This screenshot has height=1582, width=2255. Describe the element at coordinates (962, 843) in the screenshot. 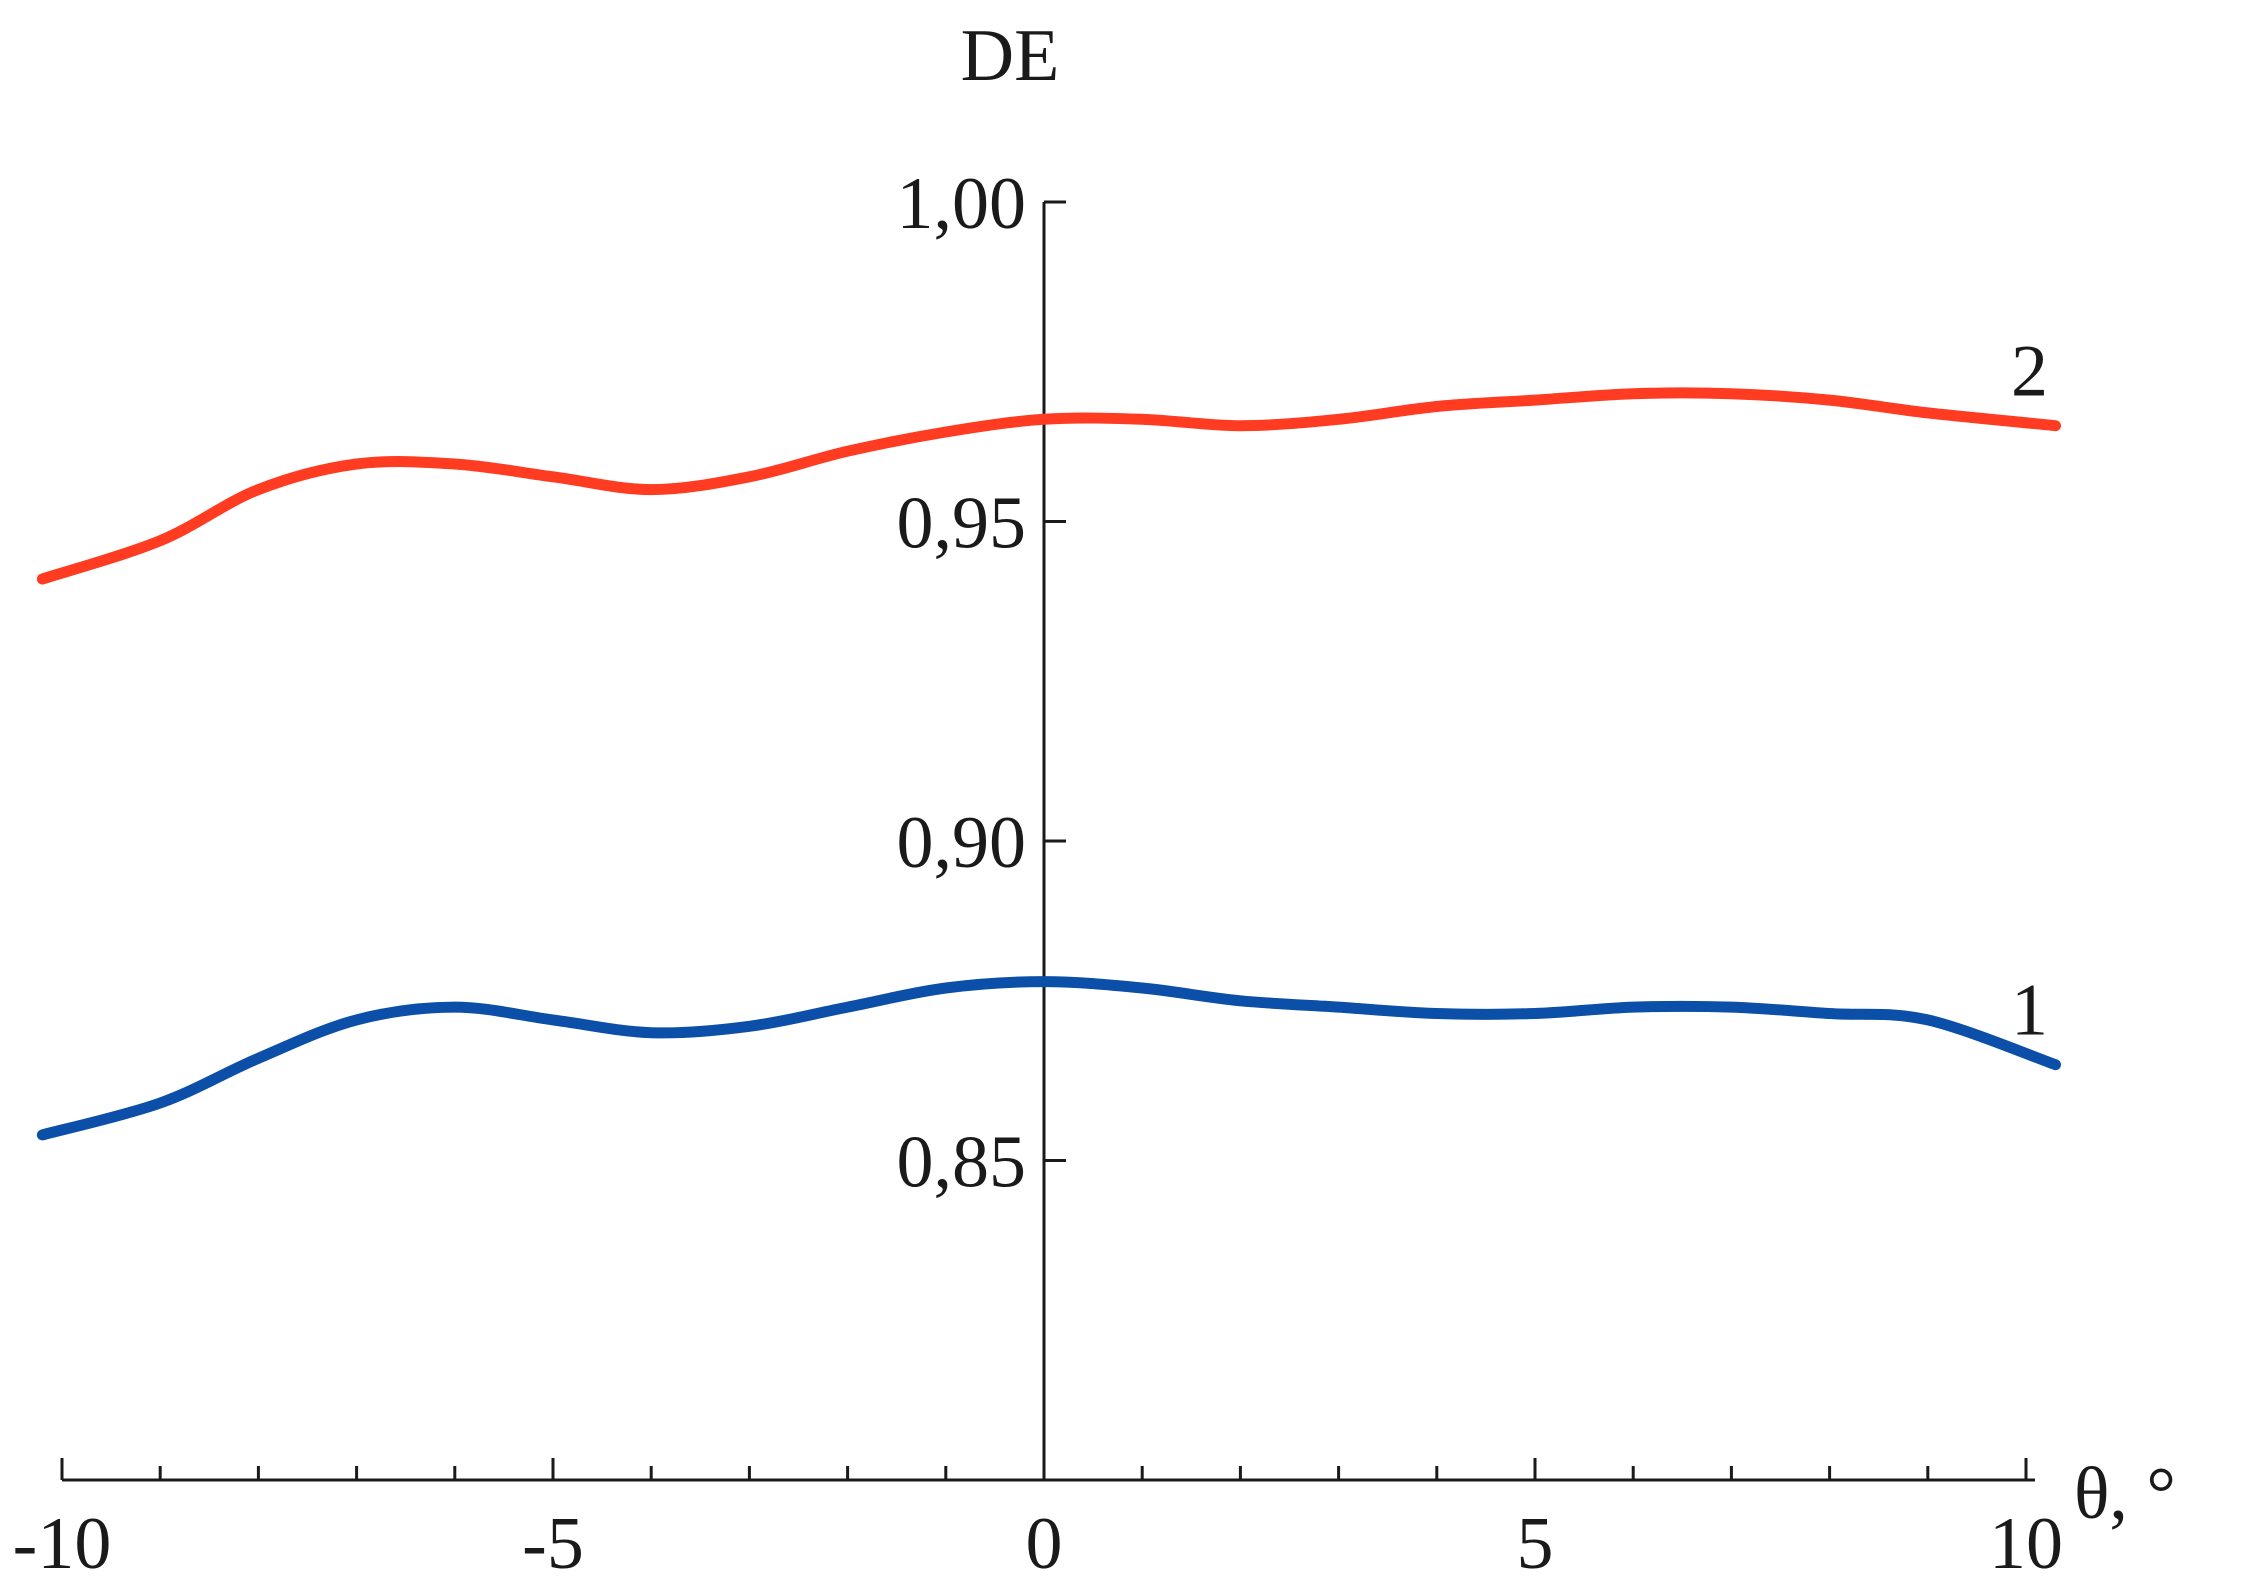

I see `y-tick-label: 0,90` at that location.